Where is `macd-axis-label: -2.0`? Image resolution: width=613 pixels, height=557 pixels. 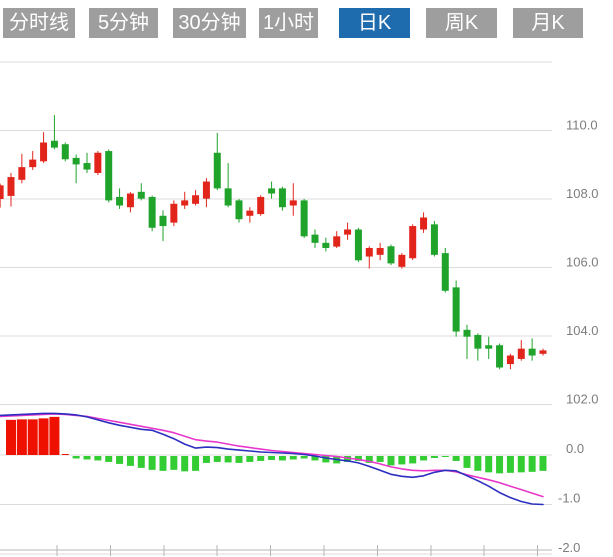 macd-axis-label: -2.0 is located at coordinates (569, 547).